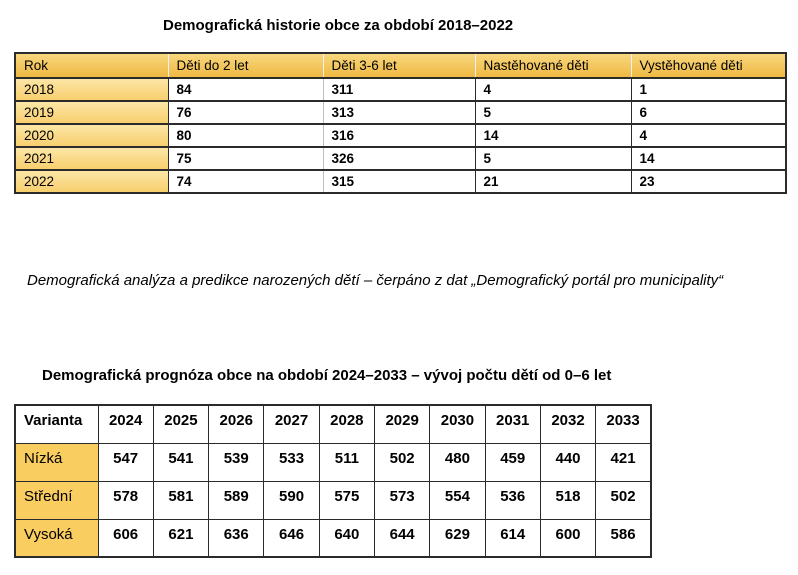 The image size is (798, 575). What do you see at coordinates (457, 538) in the screenshot?
I see `value-cell: 629` at bounding box center [457, 538].